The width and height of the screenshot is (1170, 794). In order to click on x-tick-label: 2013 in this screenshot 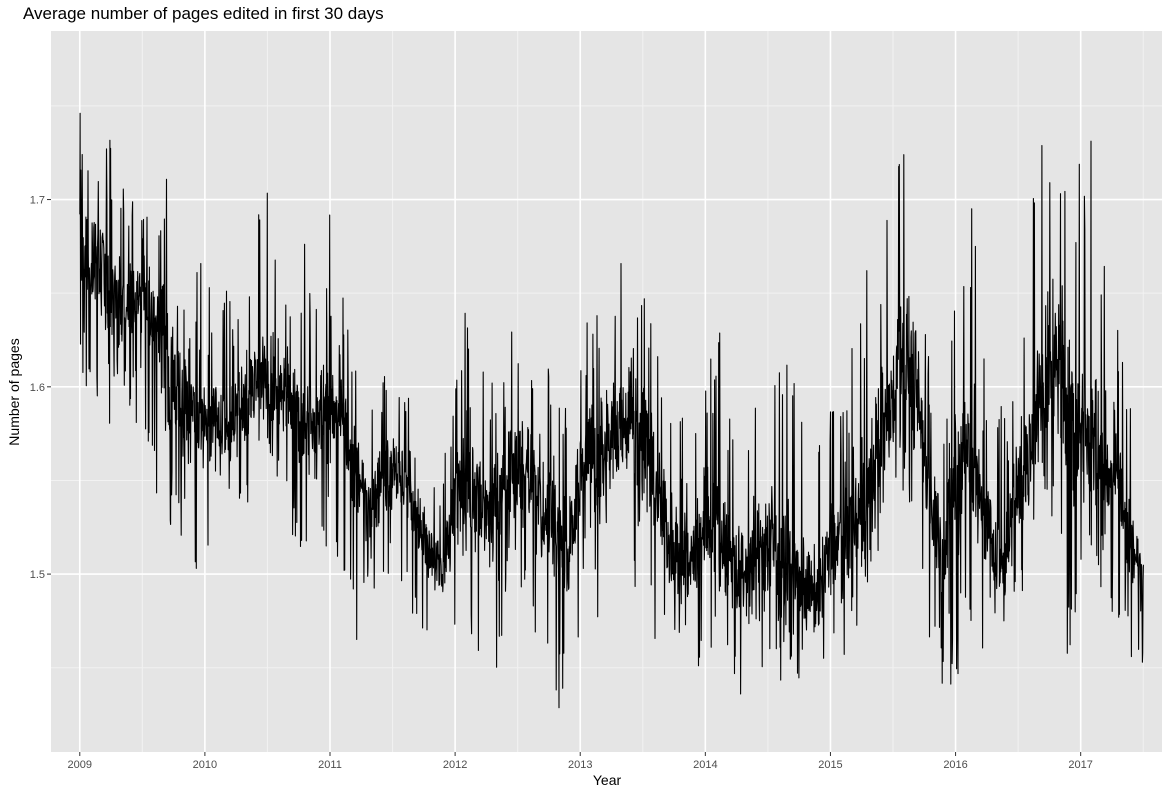, I will do `click(580, 765)`.